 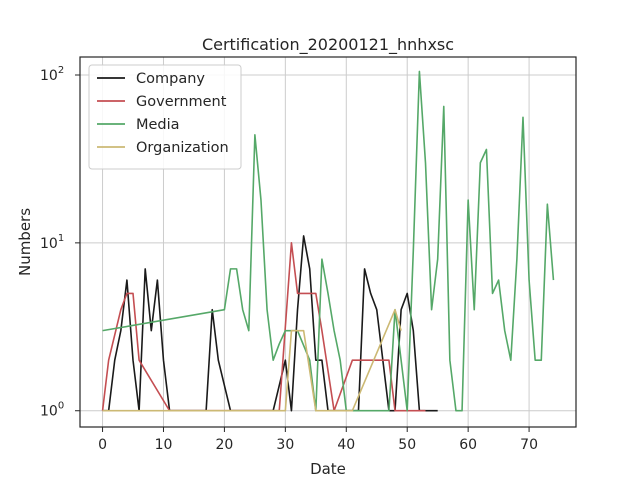 What do you see at coordinates (61, 406) in the screenshot?
I see `y-tick-exponent: 0` at bounding box center [61, 406].